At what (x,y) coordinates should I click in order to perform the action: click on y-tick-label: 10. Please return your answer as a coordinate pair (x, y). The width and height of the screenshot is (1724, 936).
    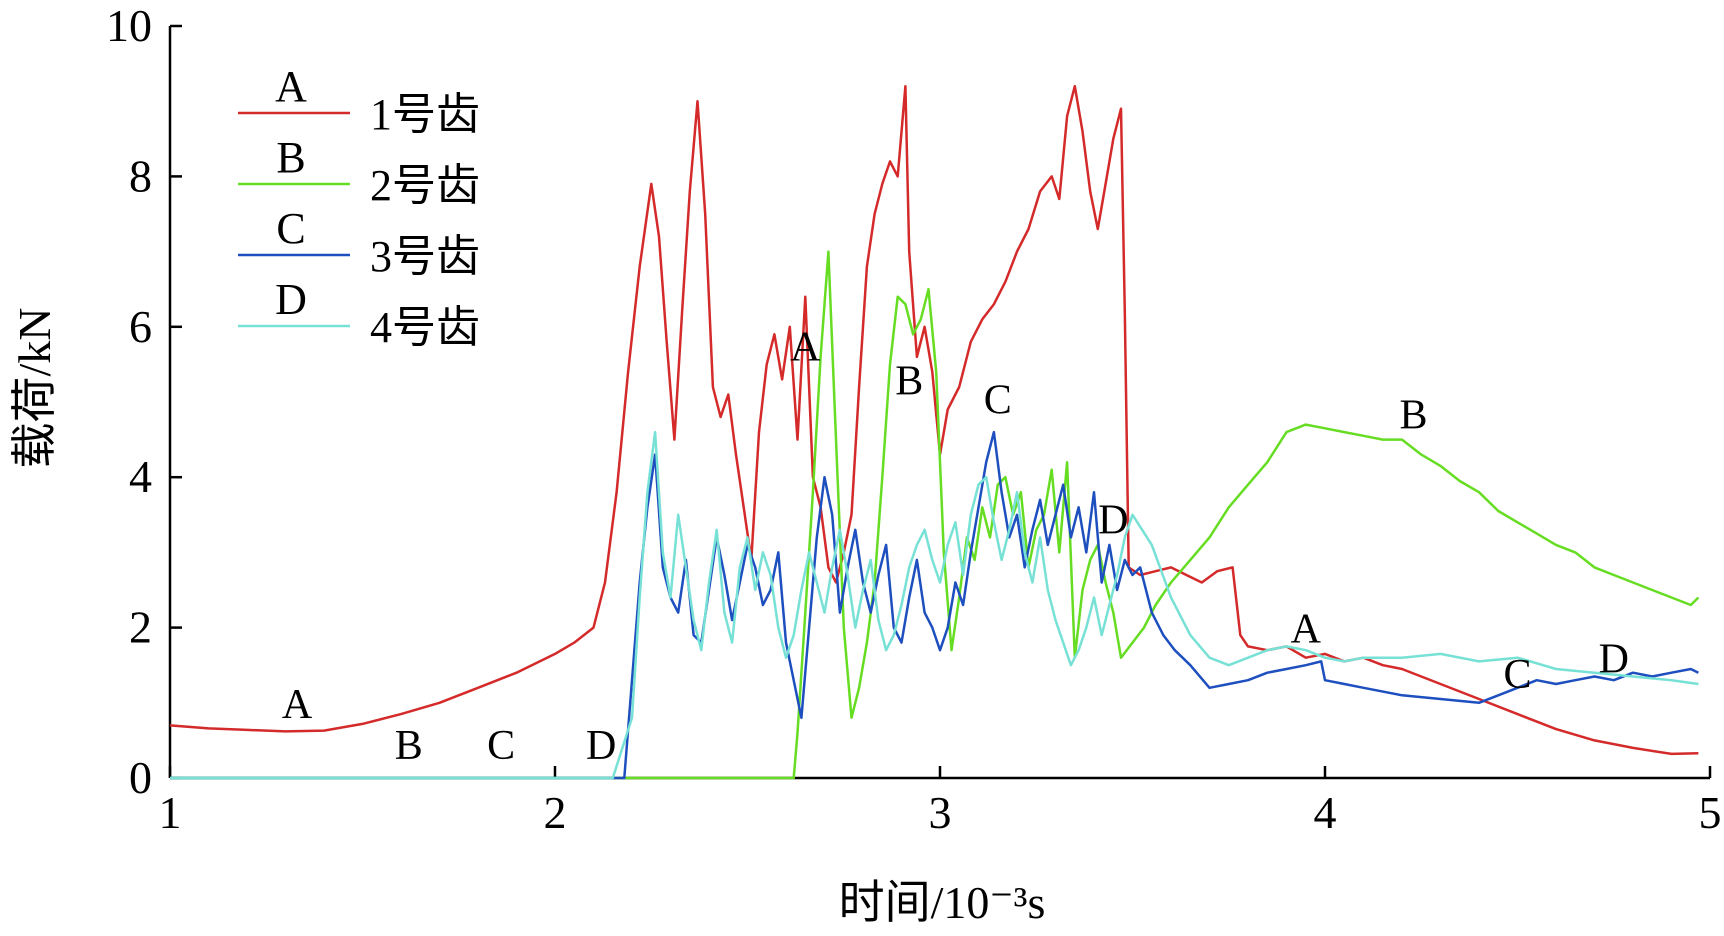
    Looking at the image, I should click on (129, 25).